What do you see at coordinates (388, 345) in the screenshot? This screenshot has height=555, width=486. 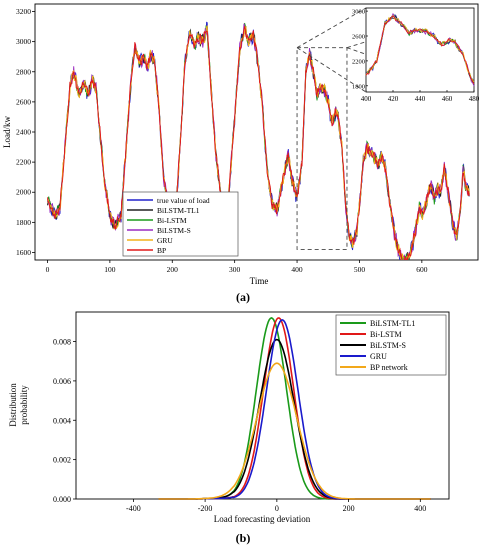 I see `b-legend-label: BiLSTM-S` at bounding box center [388, 345].